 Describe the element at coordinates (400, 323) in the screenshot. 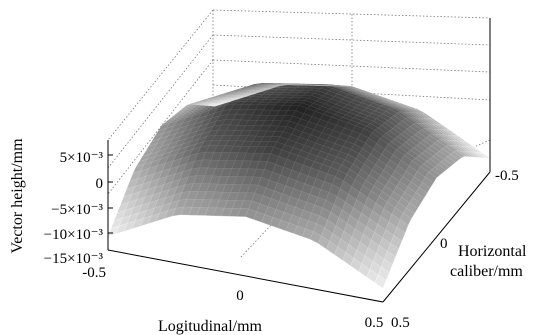

I see `y-tick-label: 0.5` at that location.